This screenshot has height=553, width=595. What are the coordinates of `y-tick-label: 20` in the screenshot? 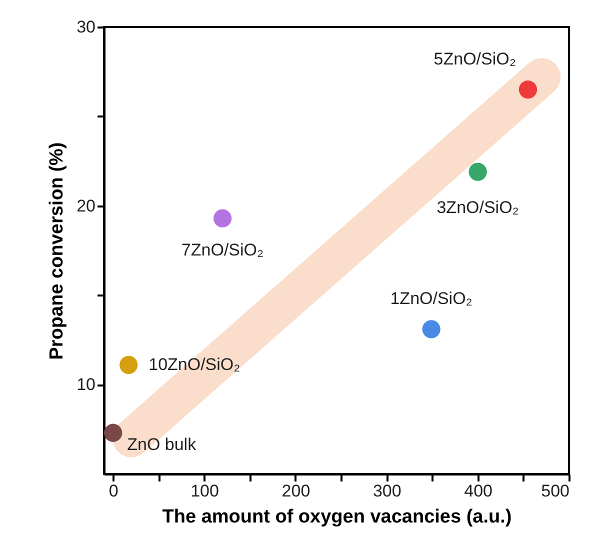 It's located at (86, 206).